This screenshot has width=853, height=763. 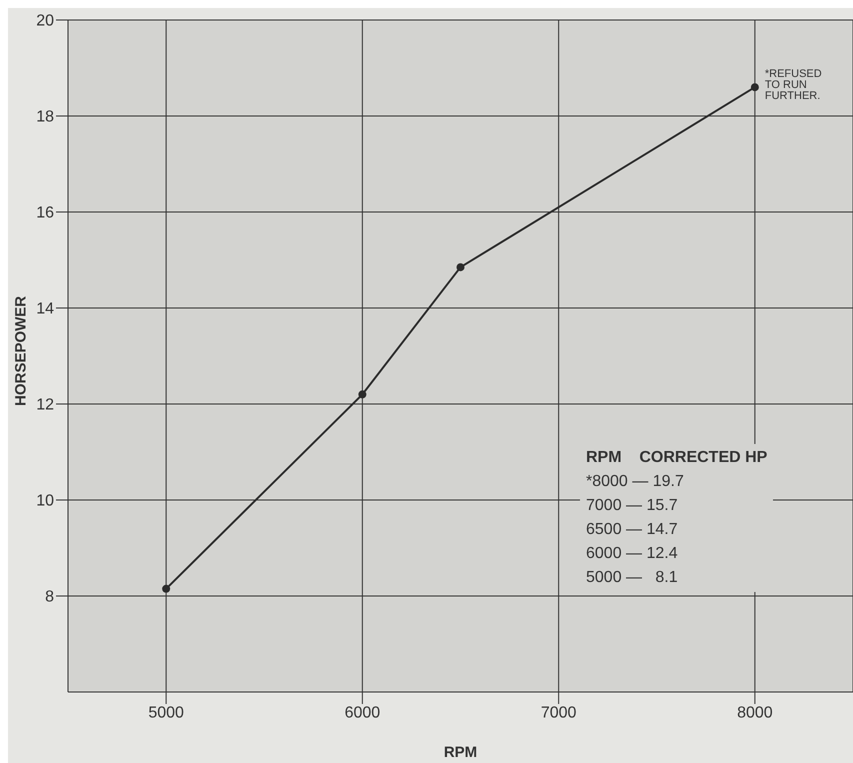 I want to click on x-tick-label: 5000, so click(x=166, y=713).